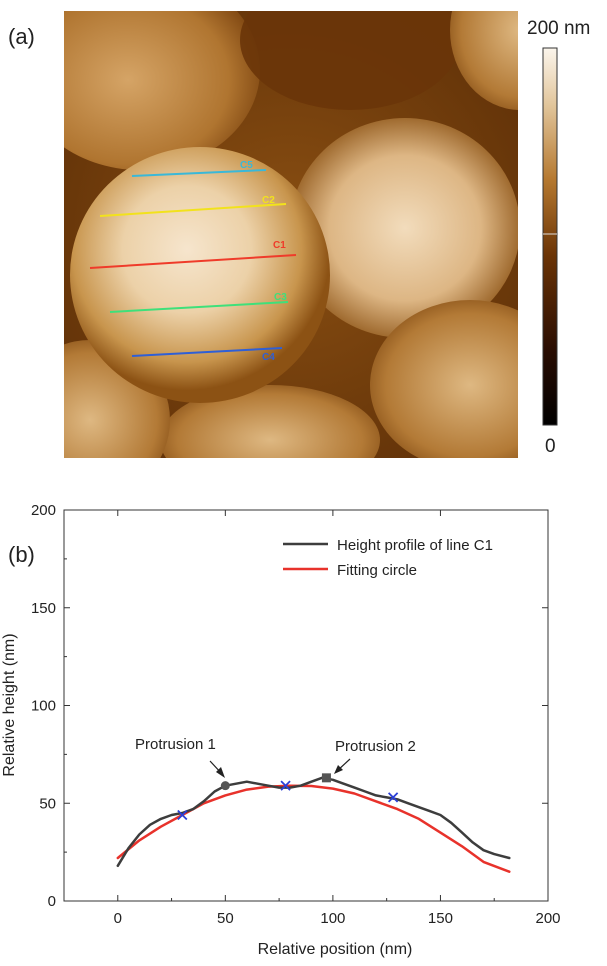 The image size is (607, 966). I want to click on series-height-profile-line, so click(313, 822).